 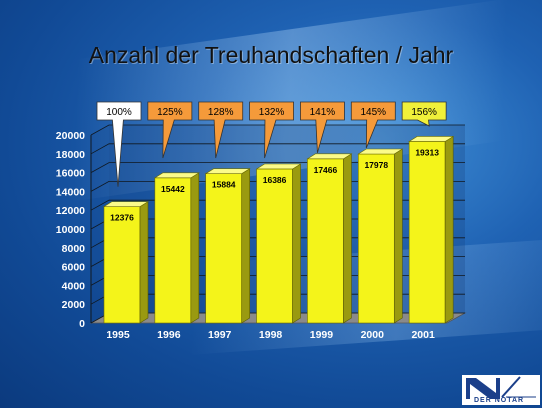 What do you see at coordinates (275, 180) in the screenshot?
I see `data-label: 16386` at bounding box center [275, 180].